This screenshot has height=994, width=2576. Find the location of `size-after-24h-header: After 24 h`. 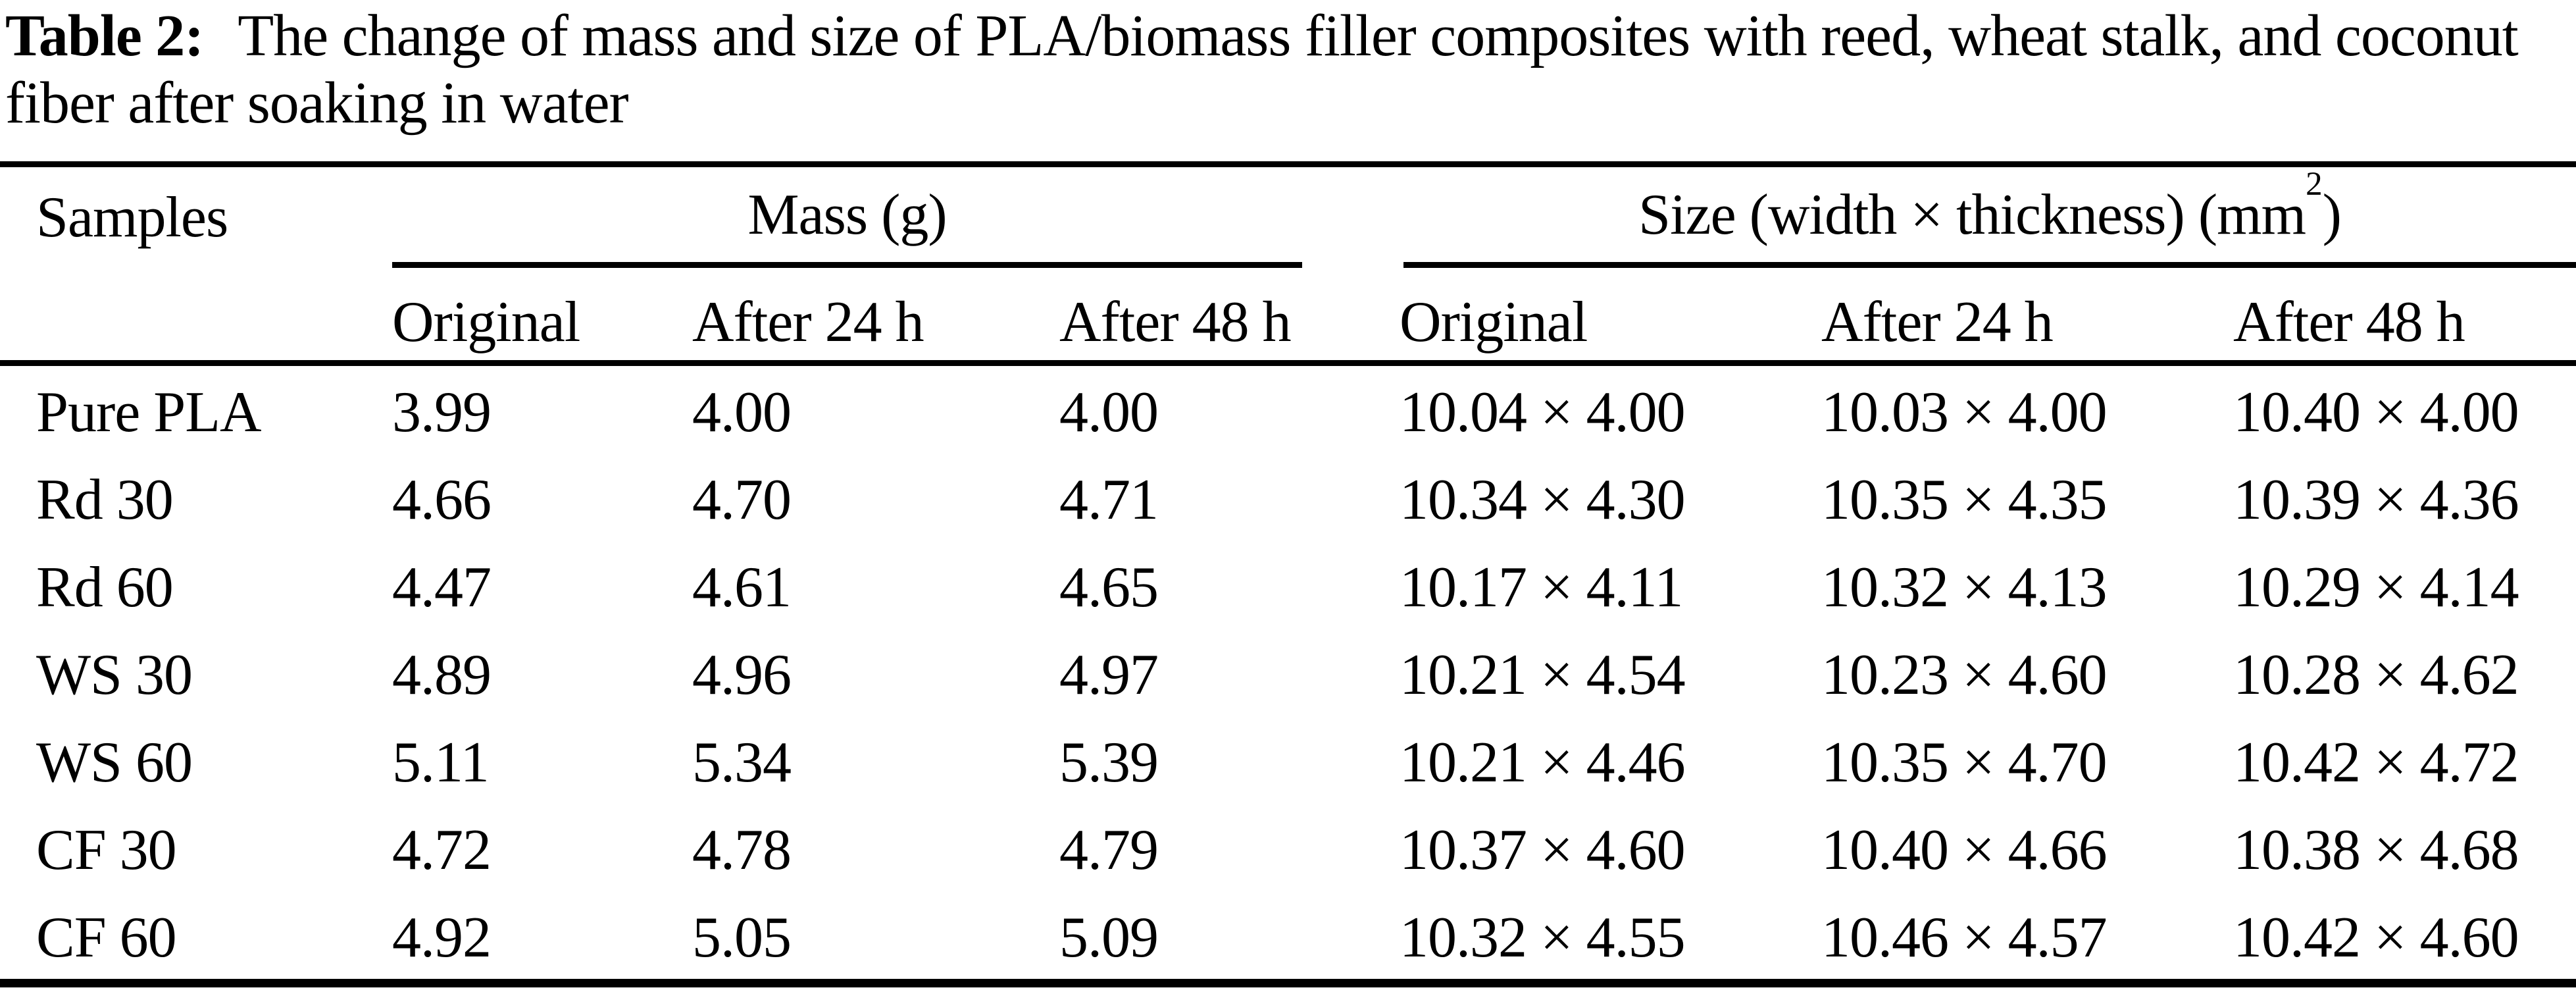

size-after-24h-header: After 24 h is located at coordinates (2014, 317).